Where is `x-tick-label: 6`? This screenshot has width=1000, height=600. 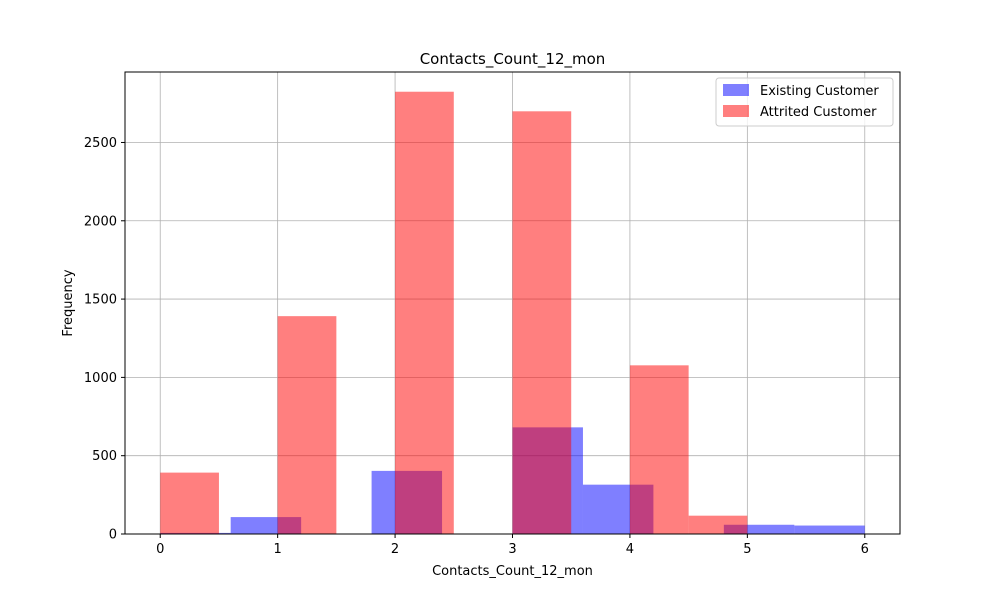
x-tick-label: 6 is located at coordinates (865, 549).